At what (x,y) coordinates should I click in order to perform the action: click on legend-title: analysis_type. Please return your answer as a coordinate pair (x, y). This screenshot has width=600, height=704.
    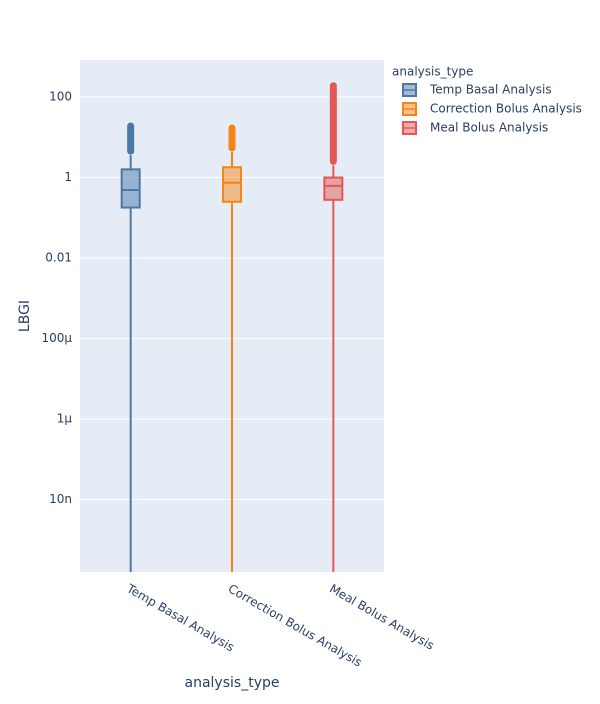
    Looking at the image, I should click on (432, 72).